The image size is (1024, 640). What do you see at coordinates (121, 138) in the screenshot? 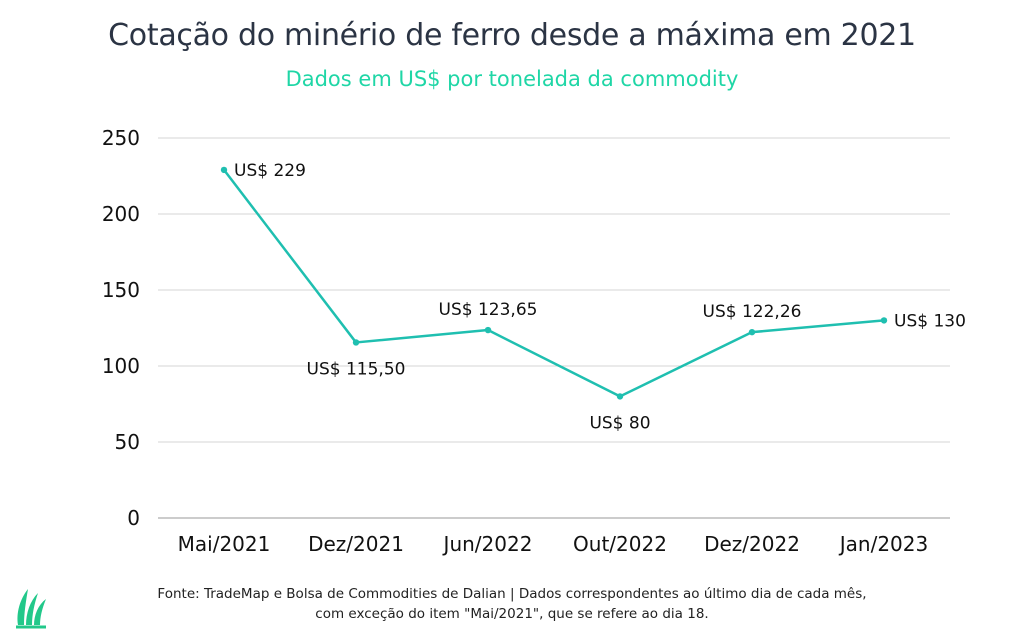
I see `y-tick-label: 250` at bounding box center [121, 138].